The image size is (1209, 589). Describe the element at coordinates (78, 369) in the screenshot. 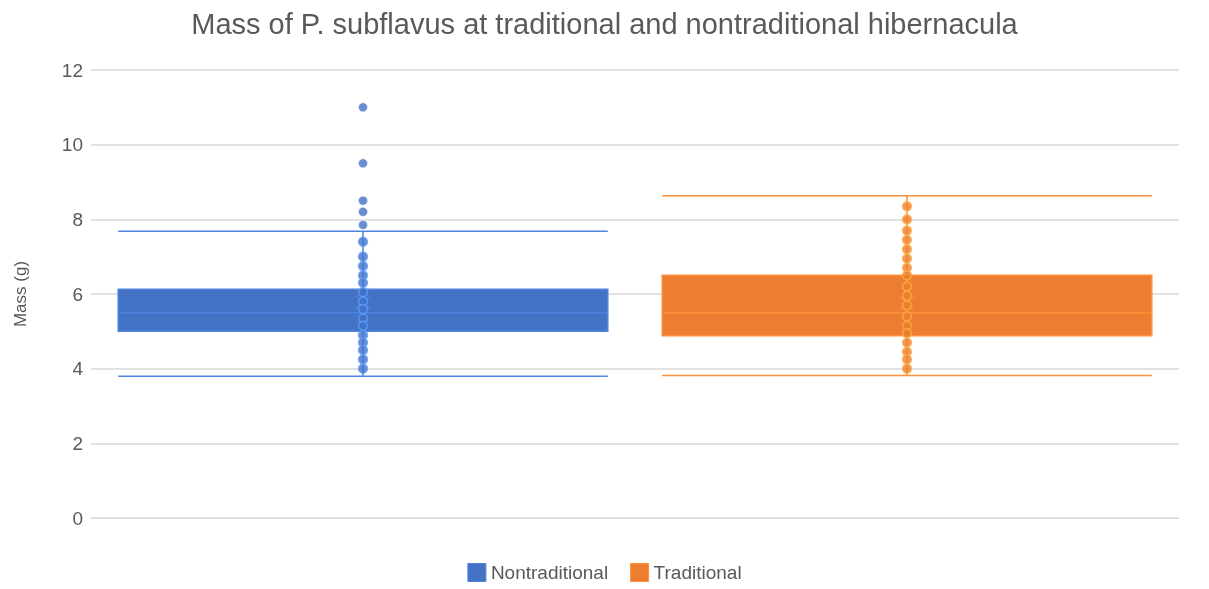

I see `y-tick-label: 4` at that location.